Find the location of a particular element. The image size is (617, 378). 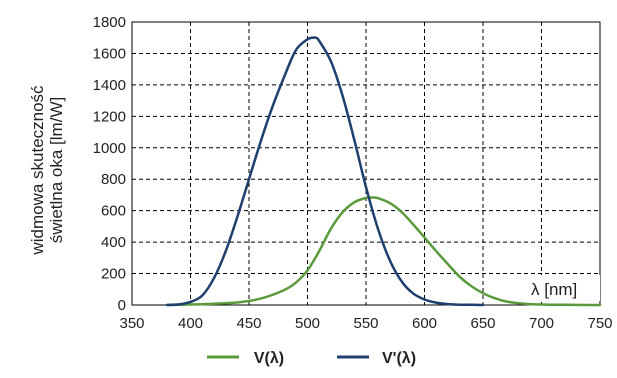

legend: V(λ) V'(λ) is located at coordinates (311, 358).